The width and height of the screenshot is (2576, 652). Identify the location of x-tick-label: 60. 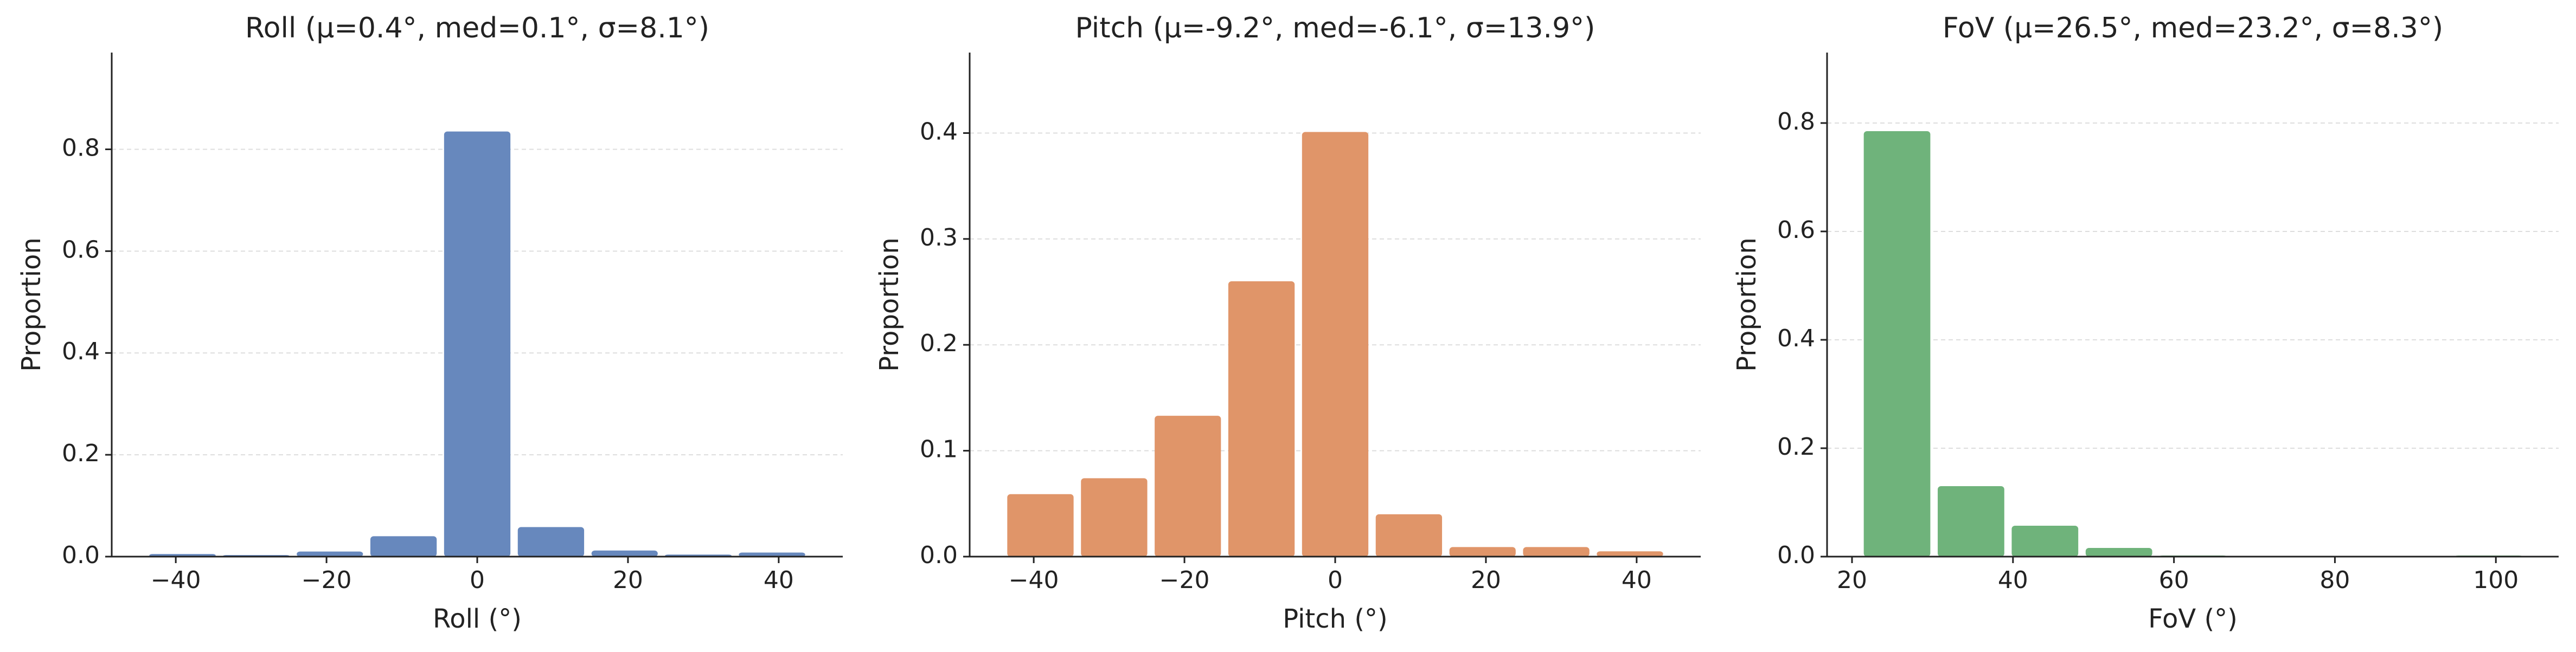
(2174, 580).